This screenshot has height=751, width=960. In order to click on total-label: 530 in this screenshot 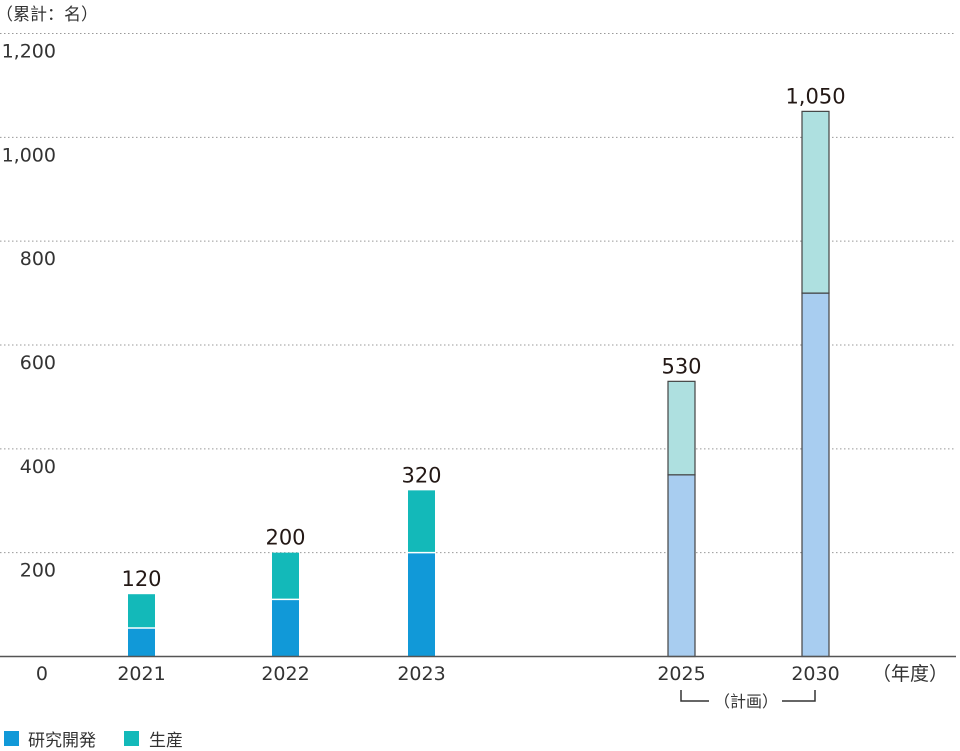, I will do `click(681, 366)`.